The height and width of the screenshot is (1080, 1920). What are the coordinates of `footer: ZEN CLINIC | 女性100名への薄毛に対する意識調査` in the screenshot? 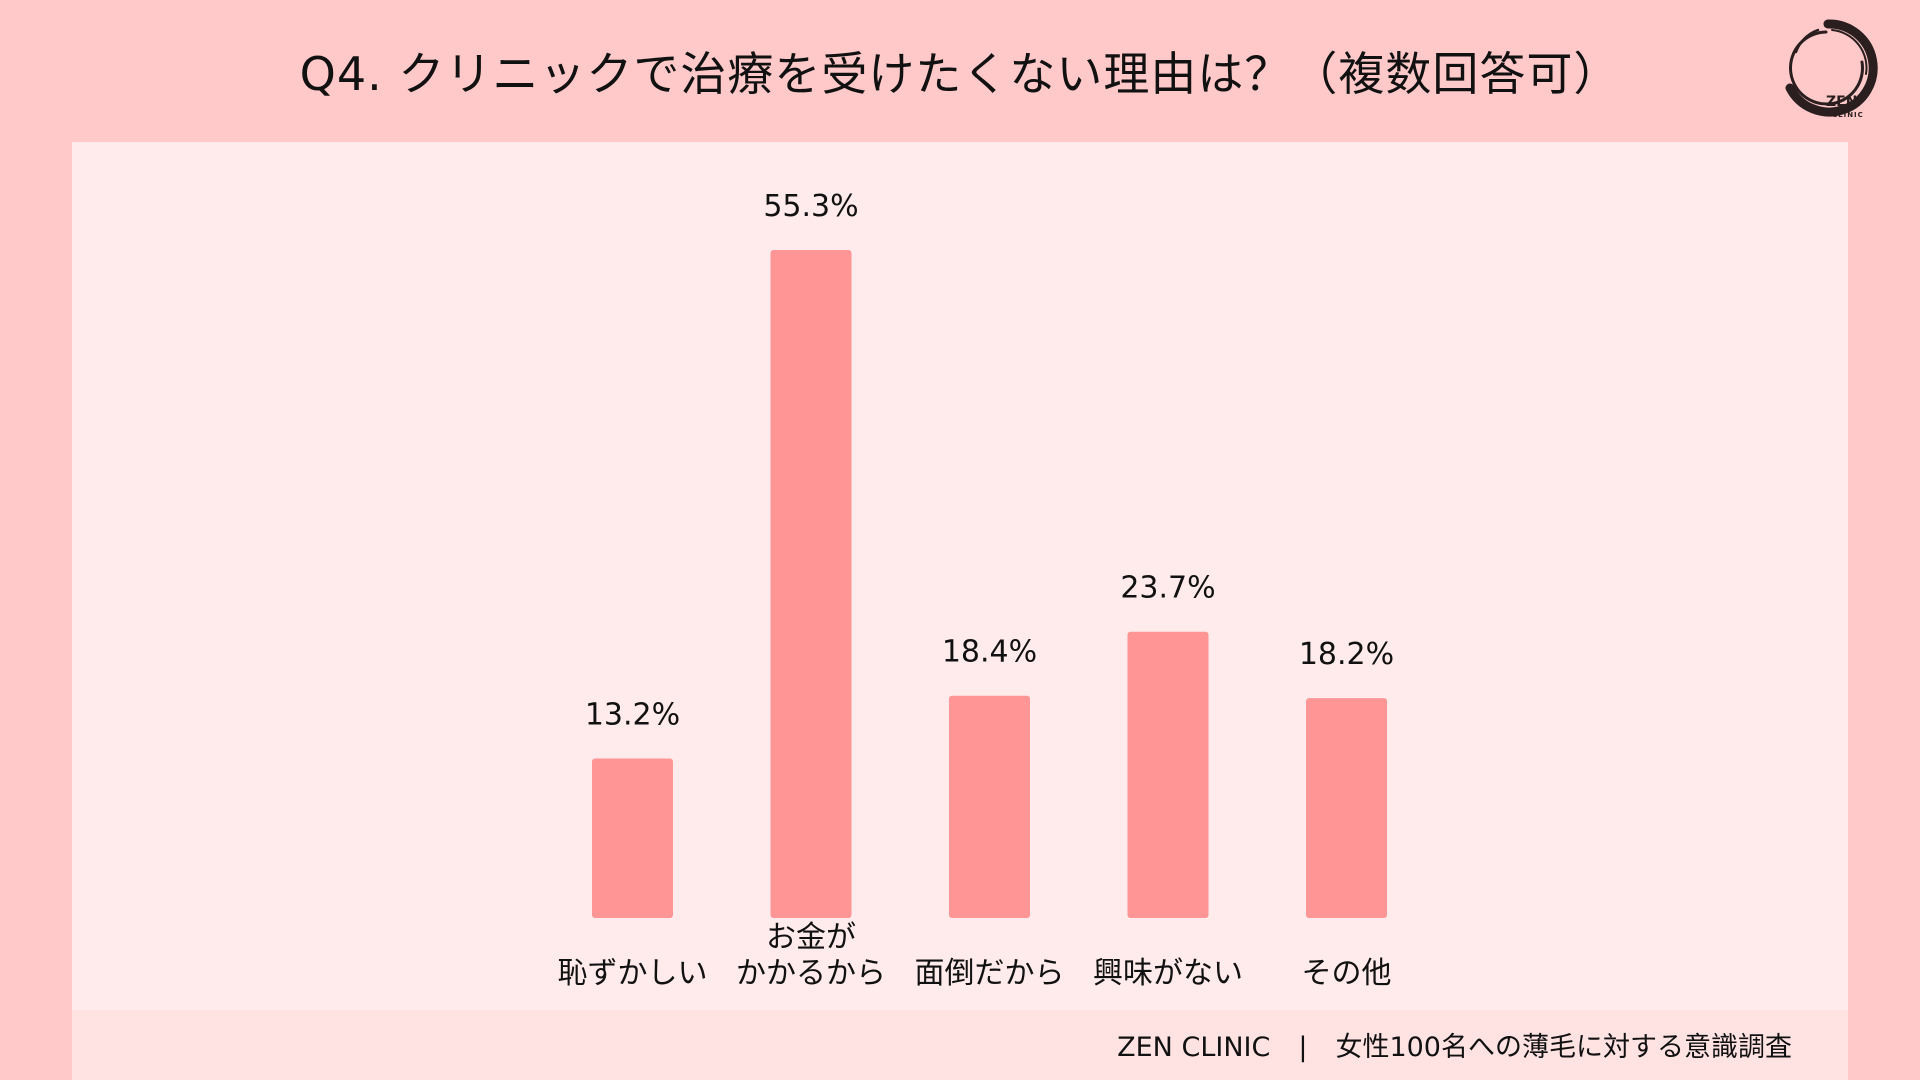 It's located at (960, 1045).